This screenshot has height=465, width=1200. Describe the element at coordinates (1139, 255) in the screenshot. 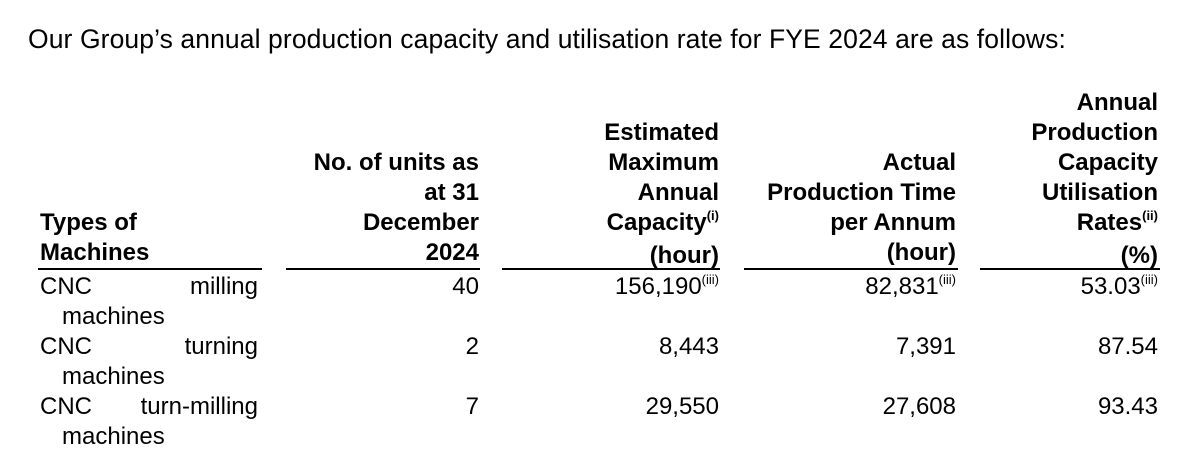

I see `header-line: (%)` at that location.